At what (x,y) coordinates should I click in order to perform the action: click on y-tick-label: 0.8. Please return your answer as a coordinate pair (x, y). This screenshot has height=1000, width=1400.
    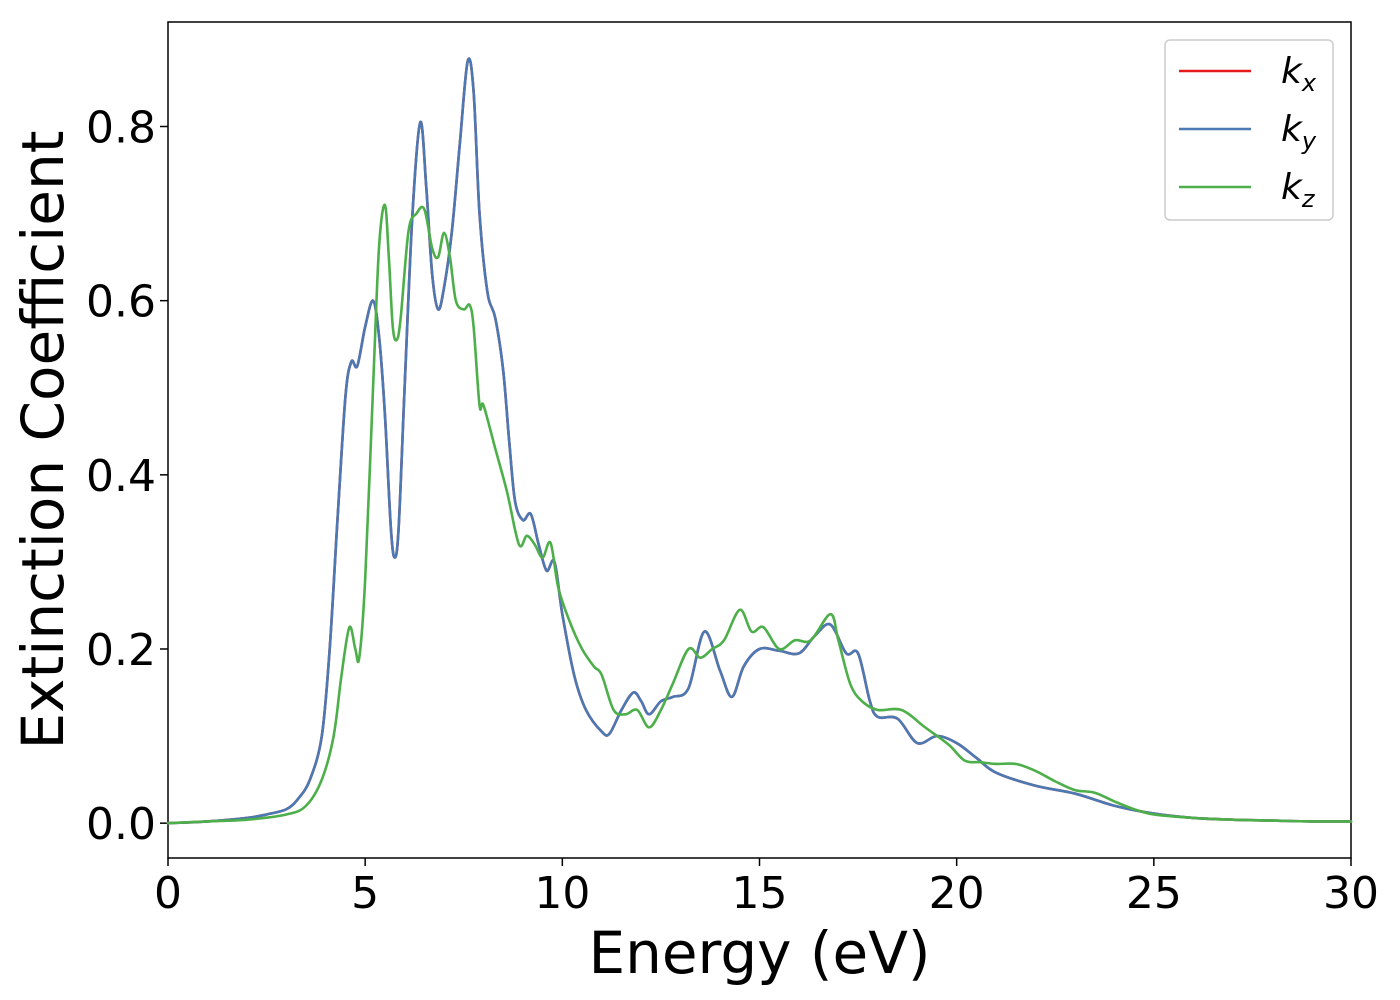
    Looking at the image, I should click on (121, 128).